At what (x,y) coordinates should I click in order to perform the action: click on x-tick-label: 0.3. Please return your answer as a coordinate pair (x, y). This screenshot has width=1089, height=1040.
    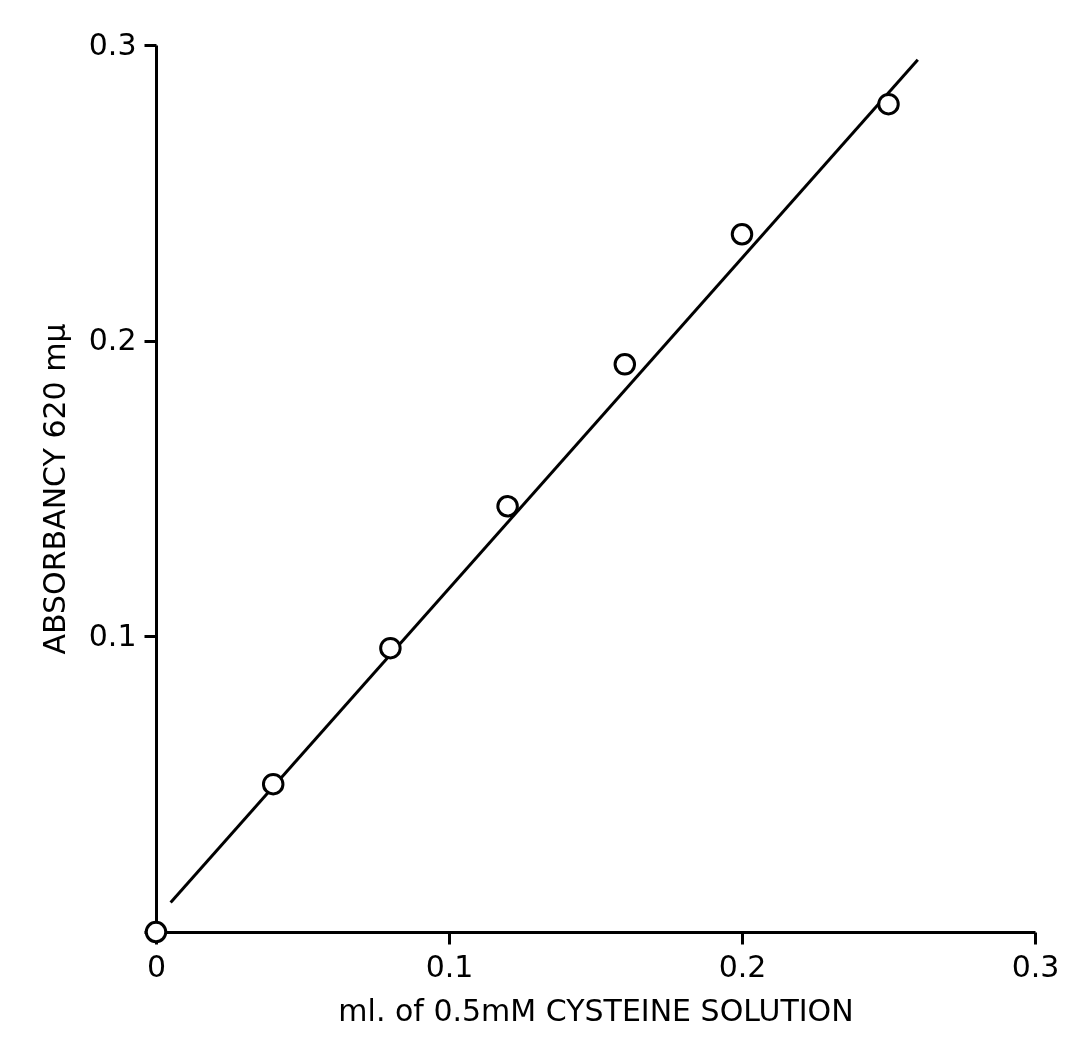
    Looking at the image, I should click on (1035, 966).